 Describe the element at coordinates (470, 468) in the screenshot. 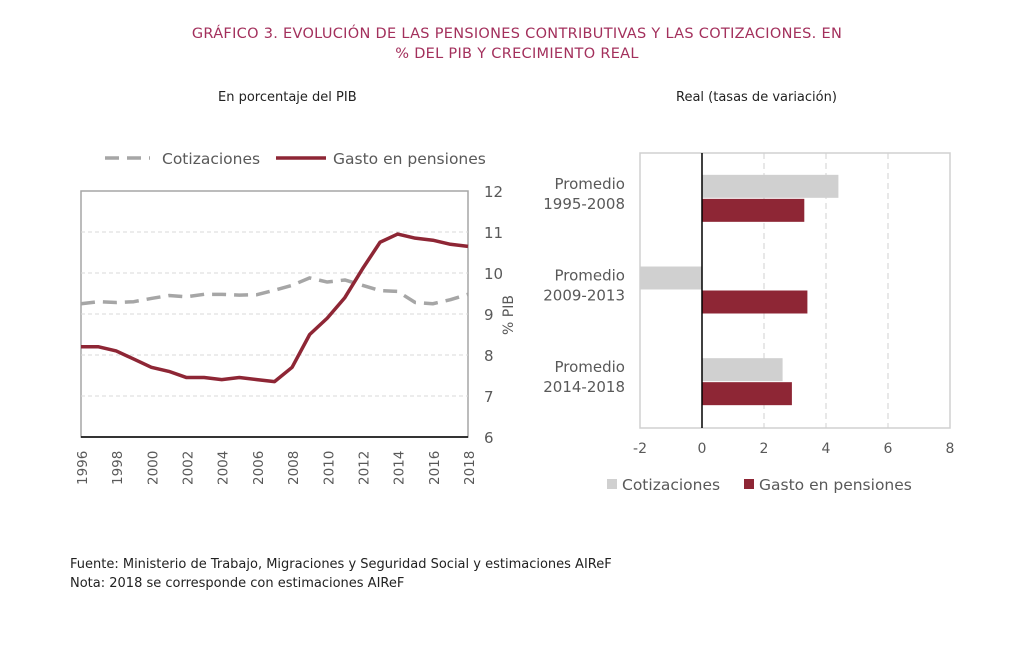

I see `x-tick-label: 2018` at that location.